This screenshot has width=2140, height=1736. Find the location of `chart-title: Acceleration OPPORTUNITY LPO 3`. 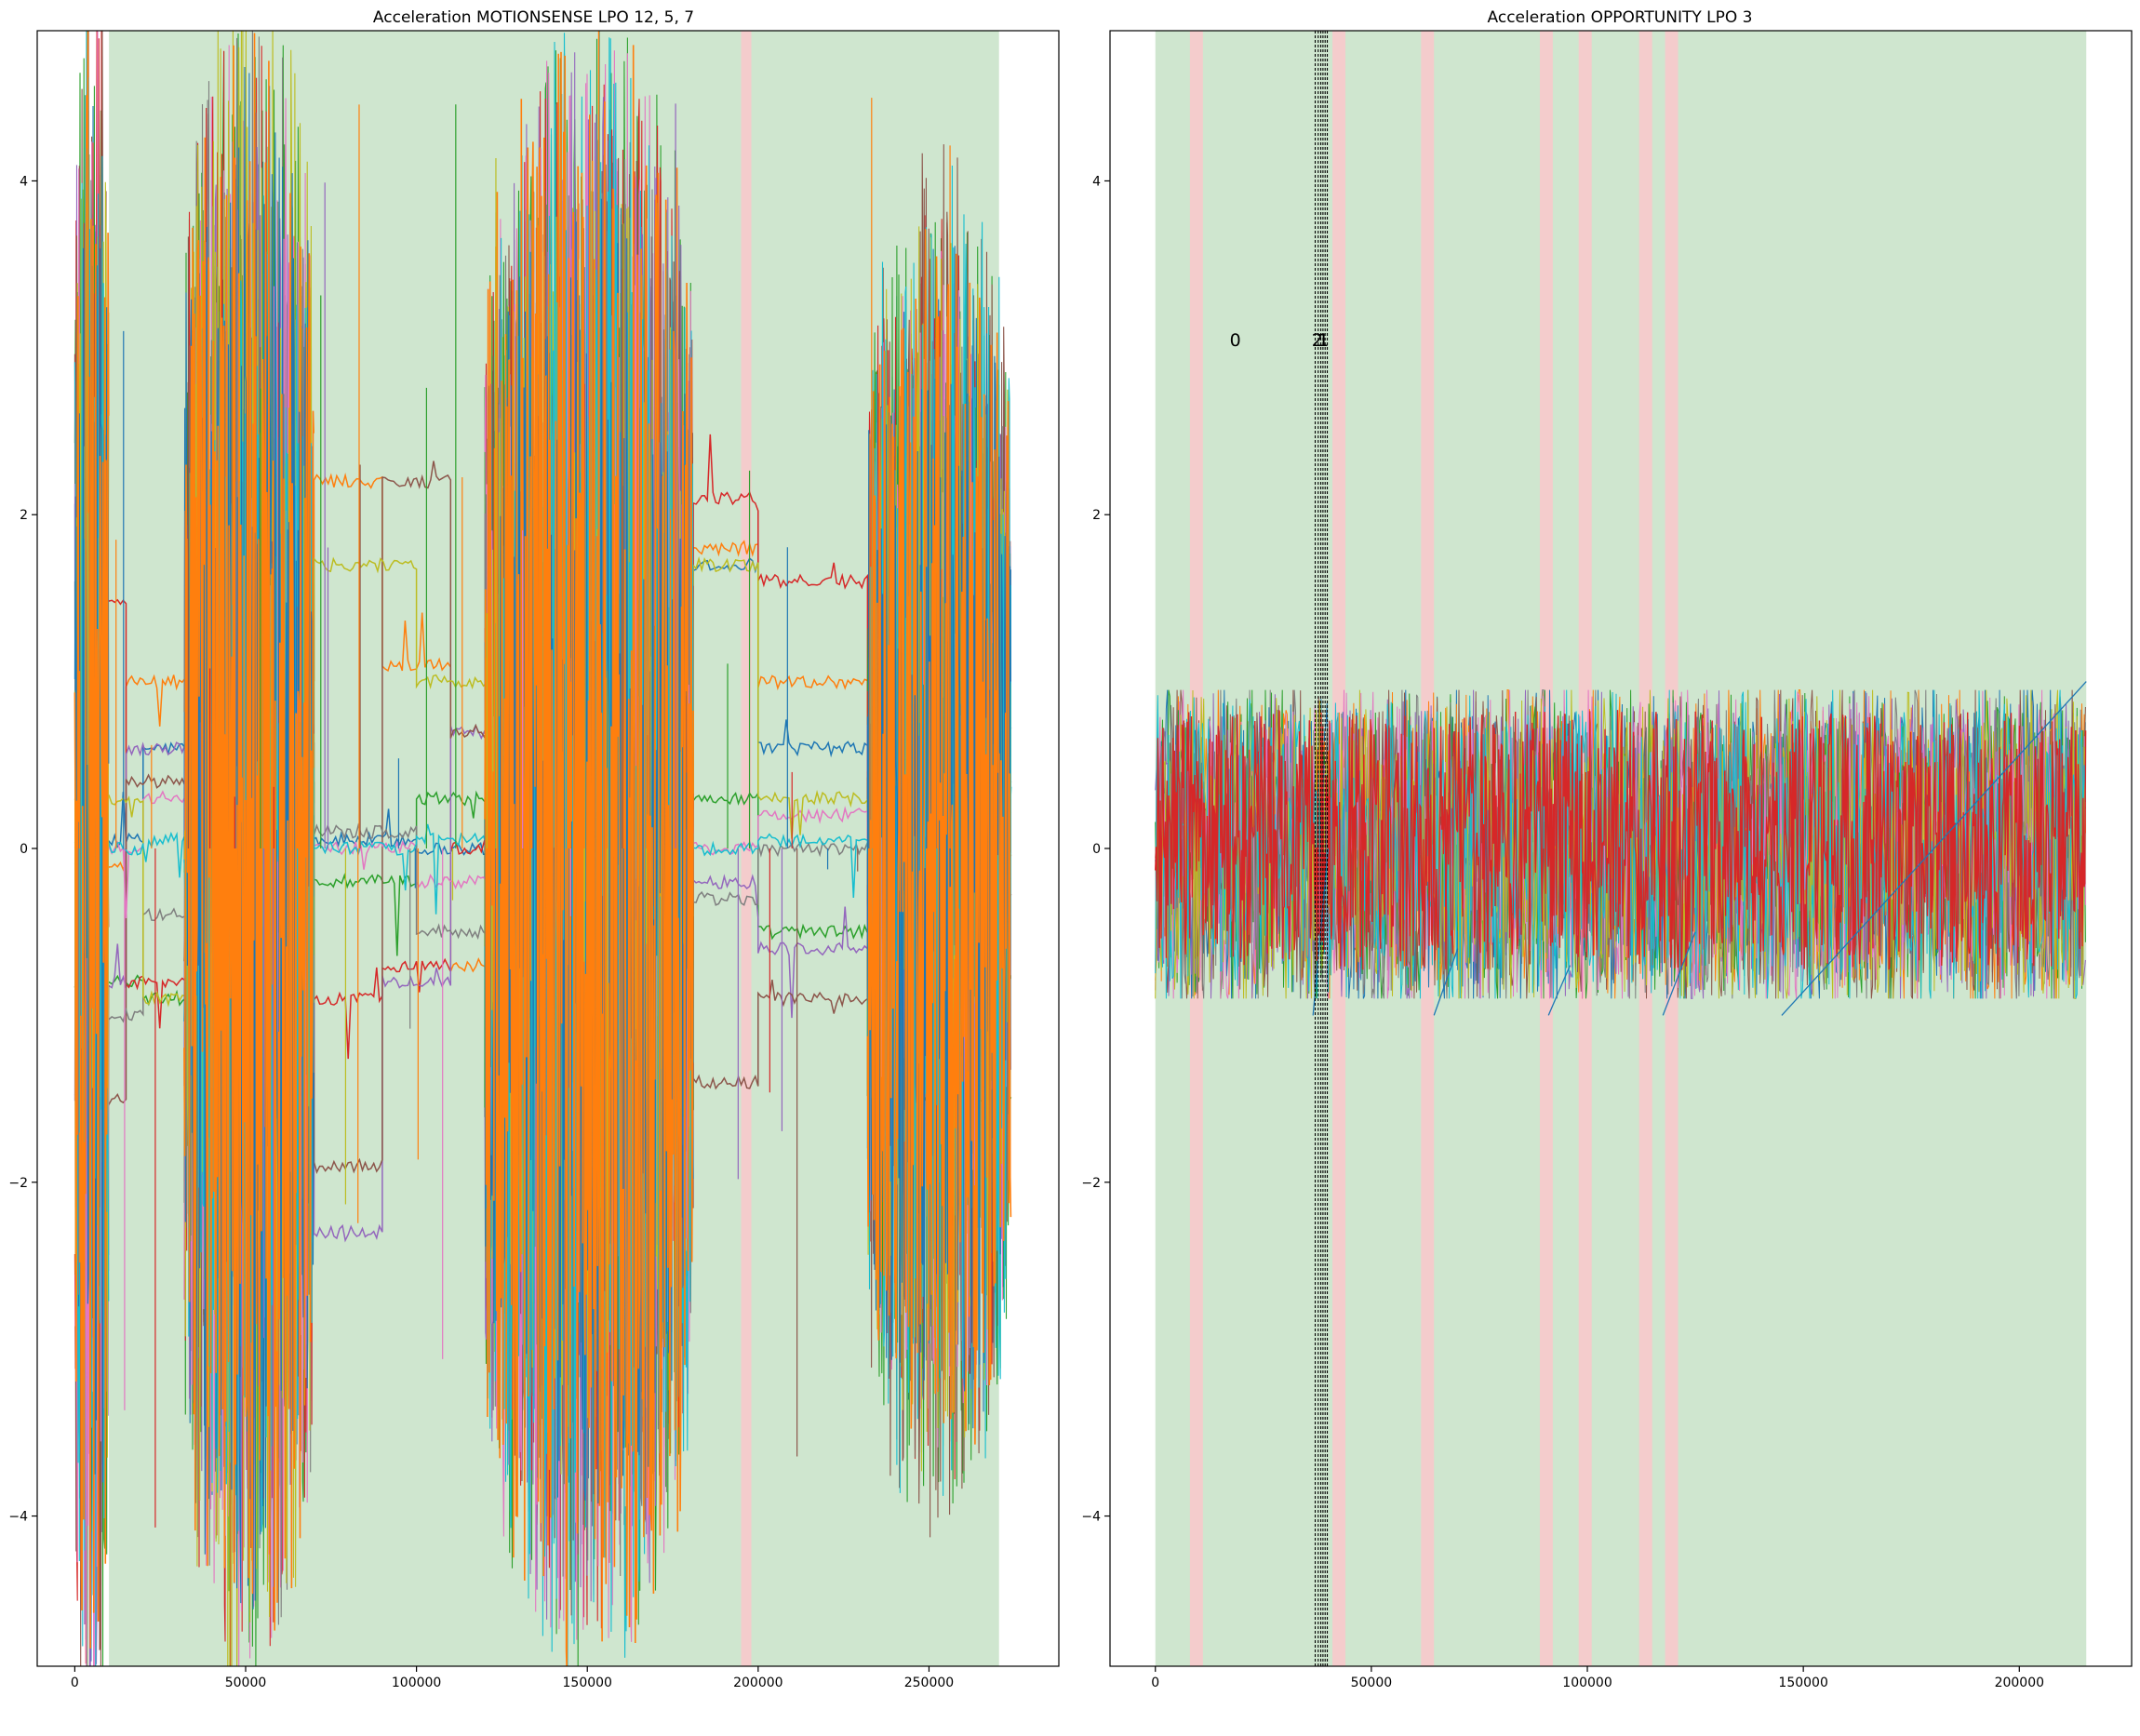

chart-title: Acceleration OPPORTUNITY LPO 3 is located at coordinates (1620, 17).